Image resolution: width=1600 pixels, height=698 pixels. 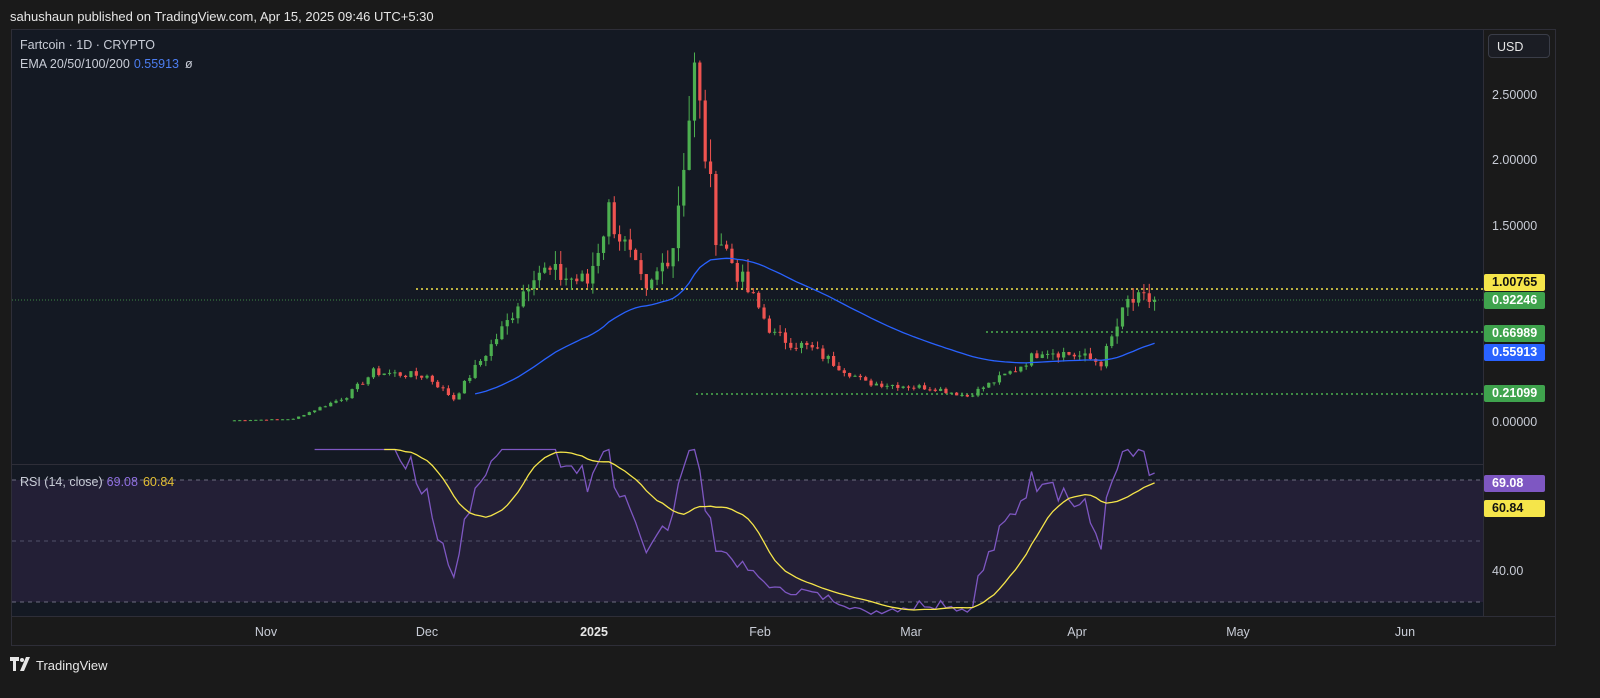 I want to click on ticker-label: Fartcoin · 1D · CRYPTO, so click(x=87, y=45).